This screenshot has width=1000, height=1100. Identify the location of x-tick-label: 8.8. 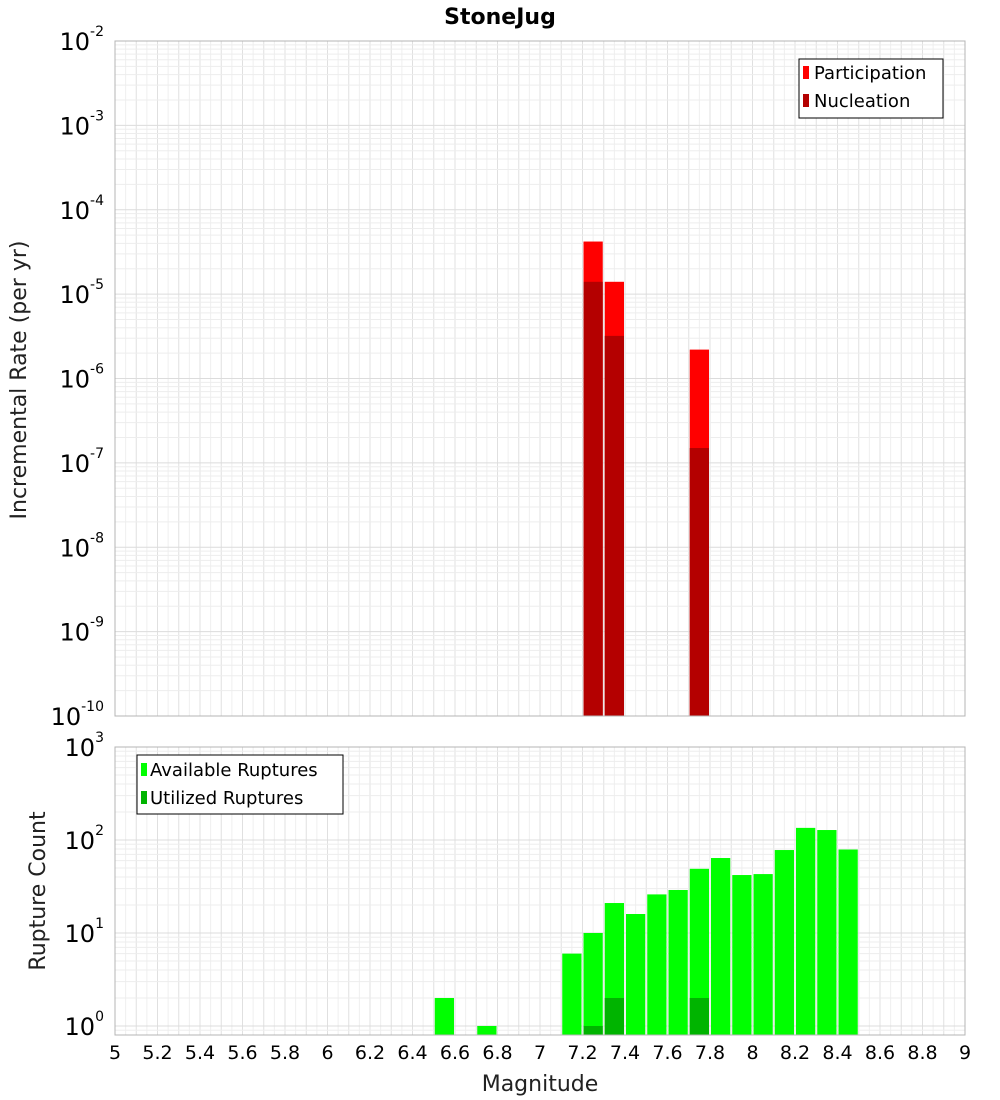
(922, 1053).